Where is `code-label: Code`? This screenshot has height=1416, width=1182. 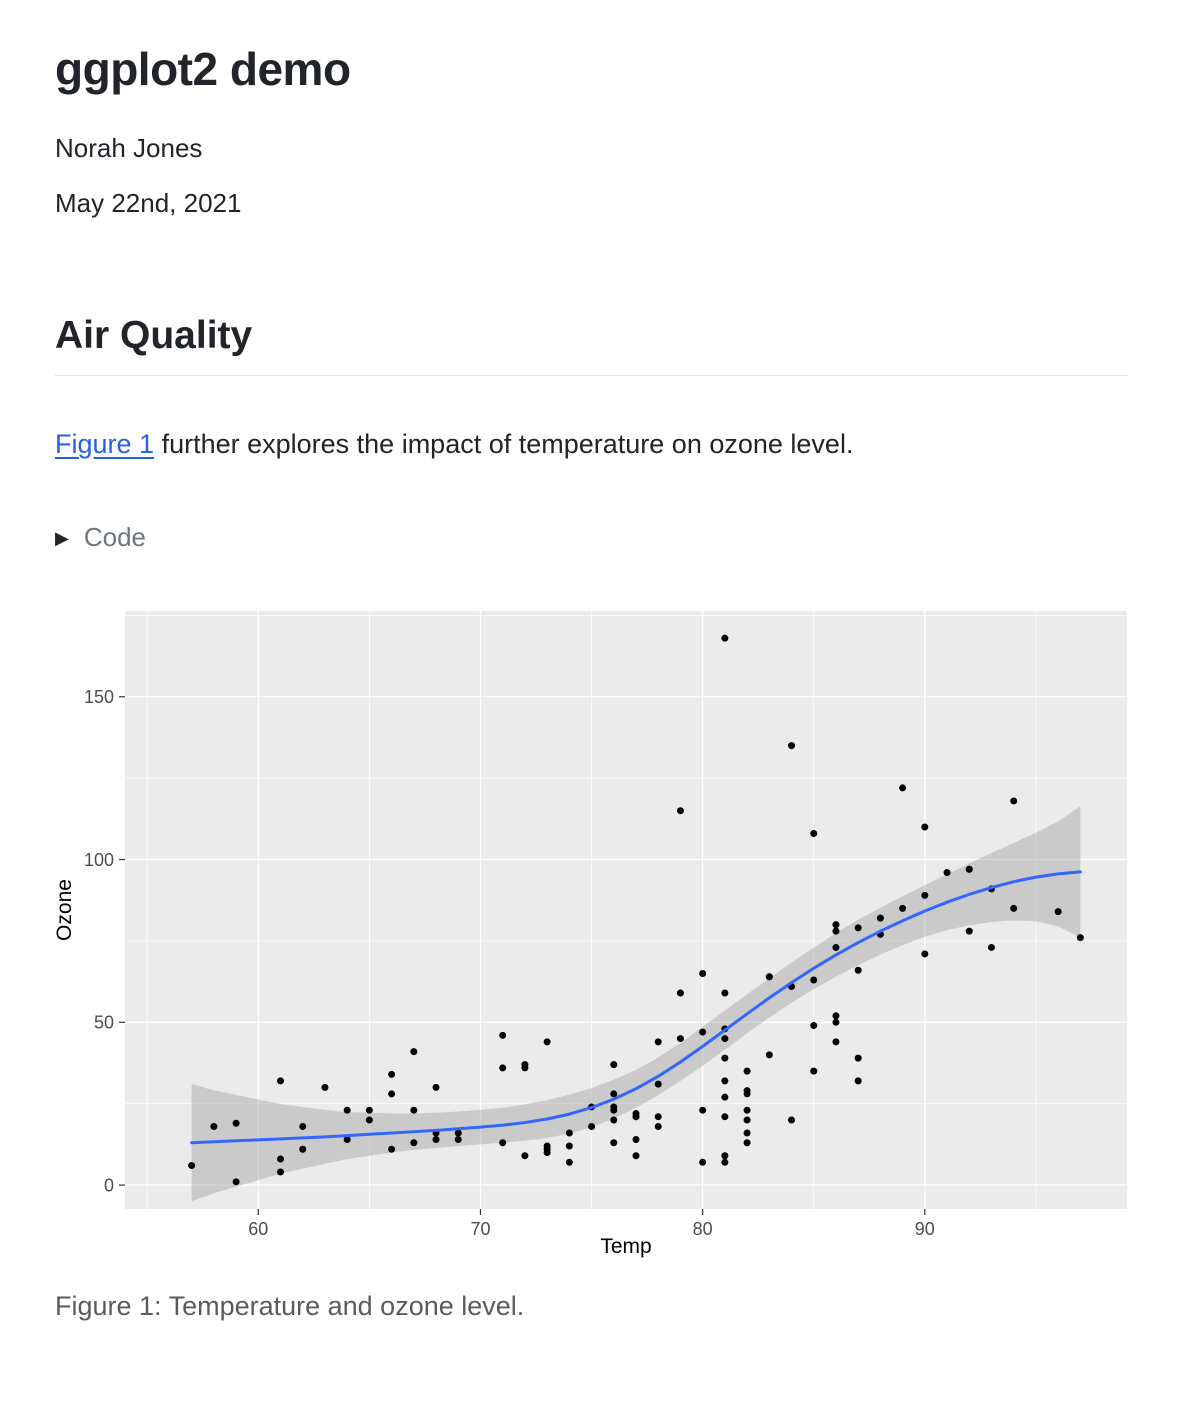 code-label: Code is located at coordinates (114, 537).